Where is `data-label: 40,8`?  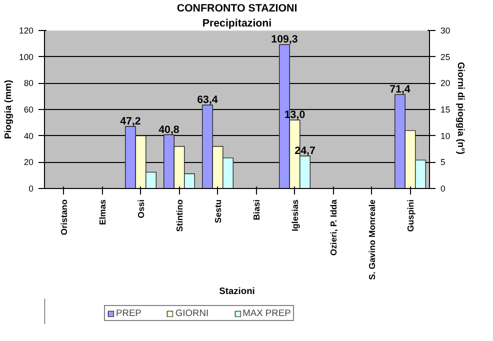
data-label: 40,8 is located at coordinates (169, 130).